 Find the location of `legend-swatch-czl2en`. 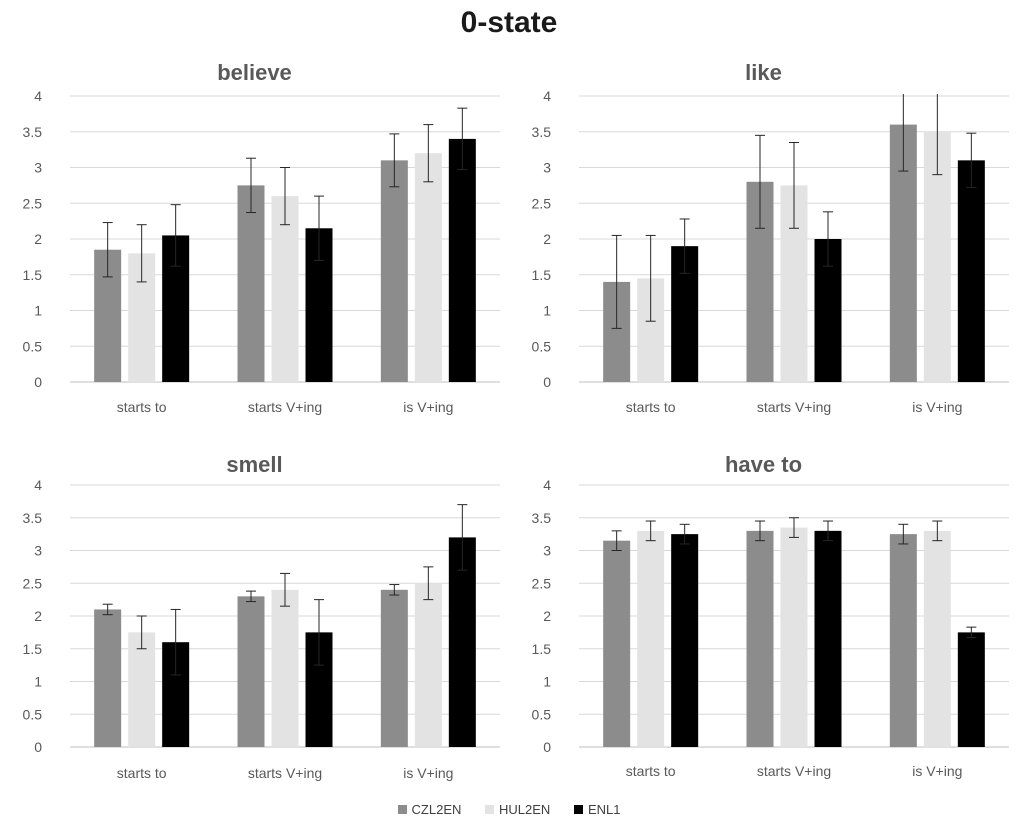

legend-swatch-czl2en is located at coordinates (402, 809).